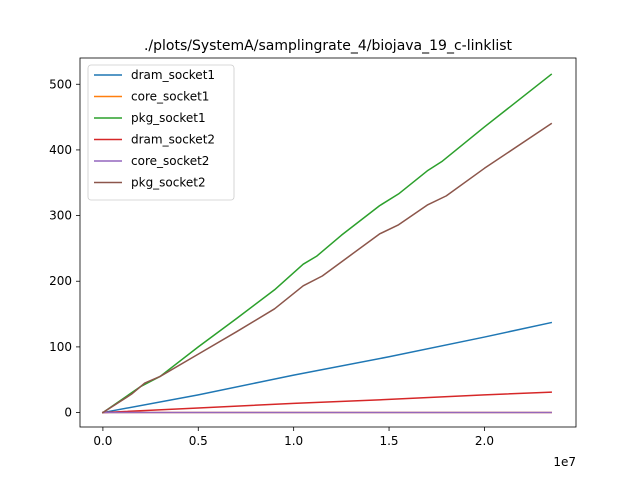 The height and width of the screenshot is (480, 640). What do you see at coordinates (102, 441) in the screenshot?
I see `x-tick-label: 0.0` at bounding box center [102, 441].